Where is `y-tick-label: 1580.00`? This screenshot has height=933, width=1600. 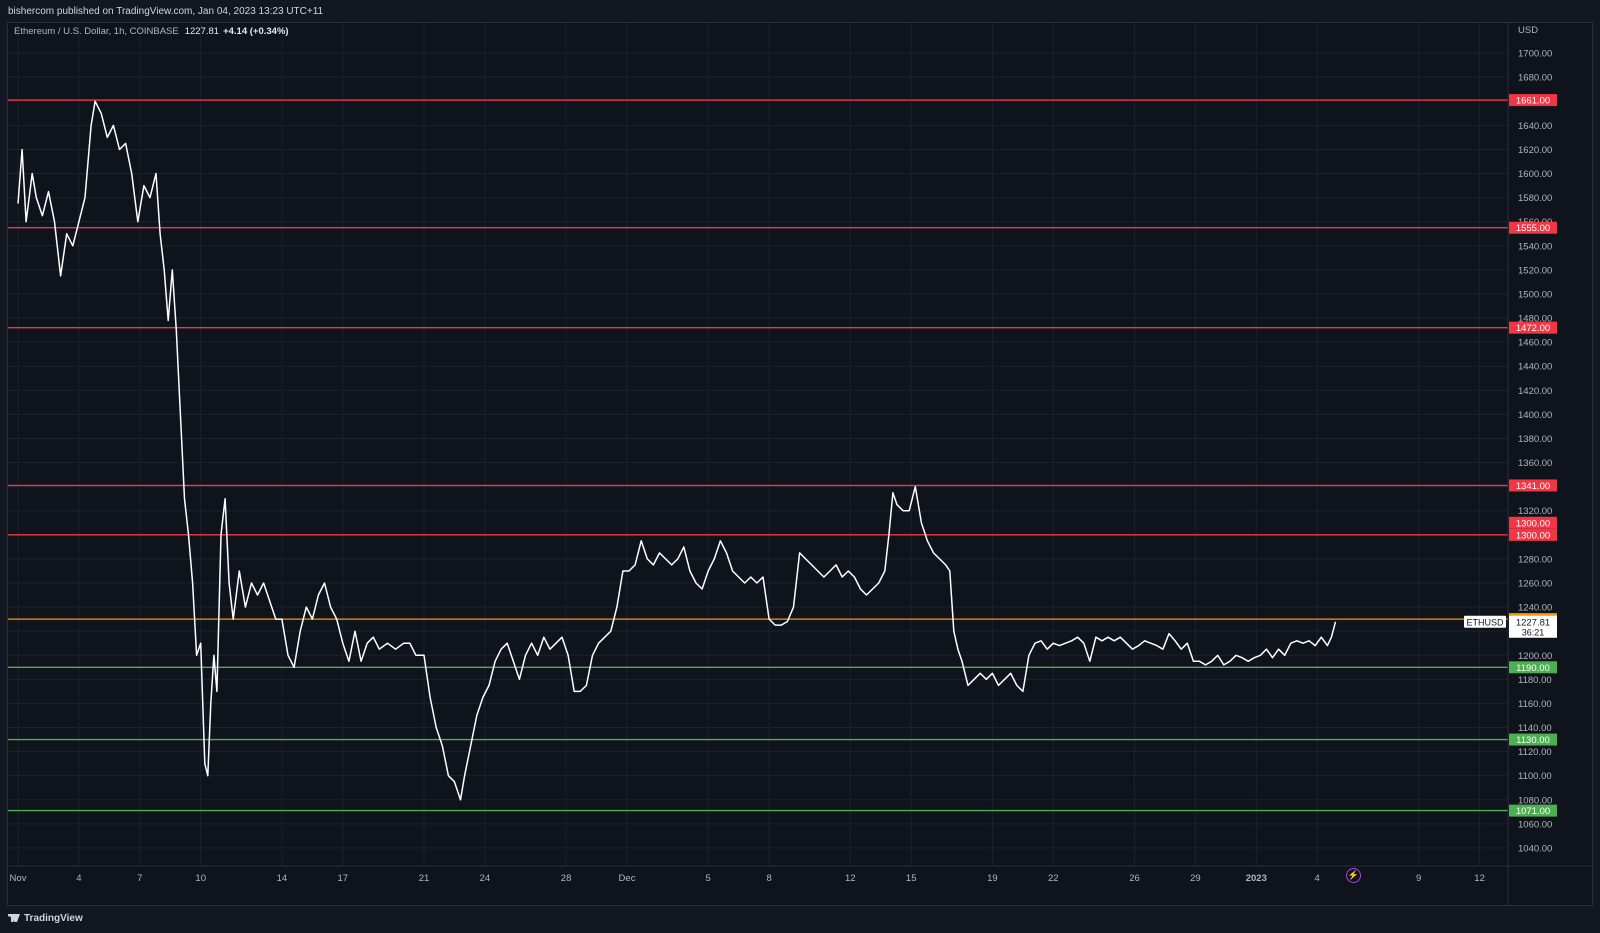
y-tick-label: 1580.00 is located at coordinates (1535, 198).